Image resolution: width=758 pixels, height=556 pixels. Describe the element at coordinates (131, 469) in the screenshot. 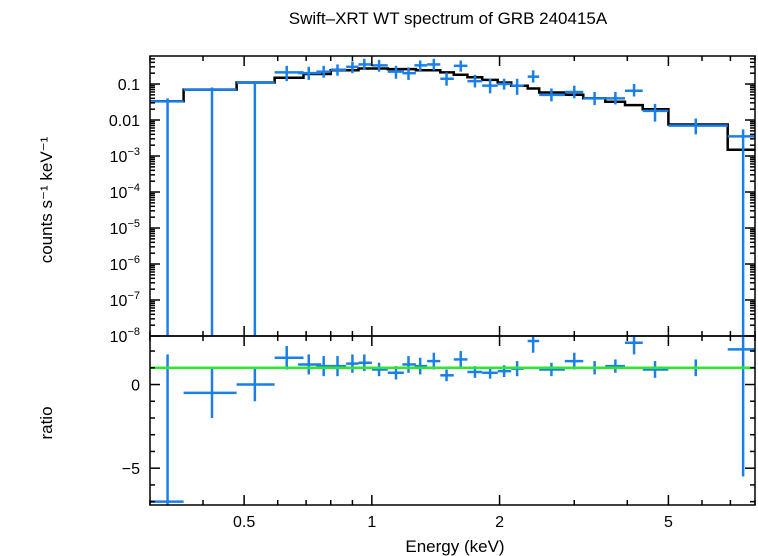

I see `ratio-y-tick-label-2: −5` at that location.